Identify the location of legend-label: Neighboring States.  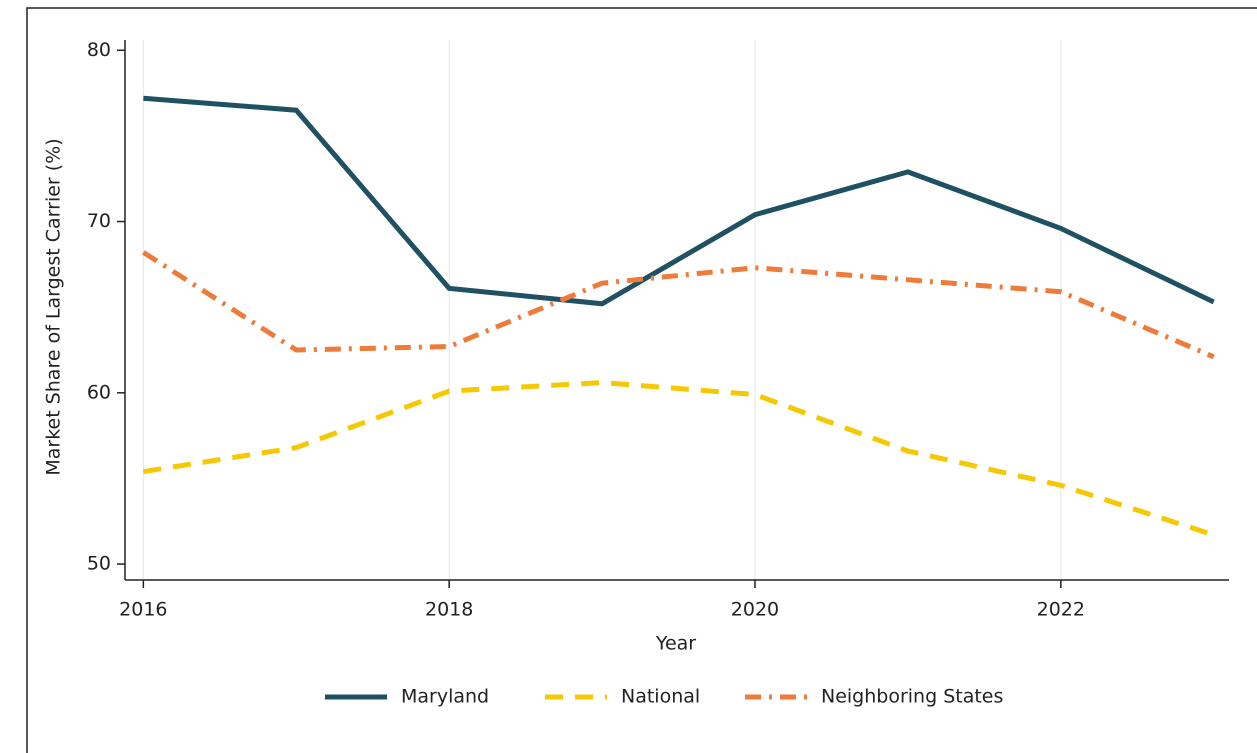
(912, 697).